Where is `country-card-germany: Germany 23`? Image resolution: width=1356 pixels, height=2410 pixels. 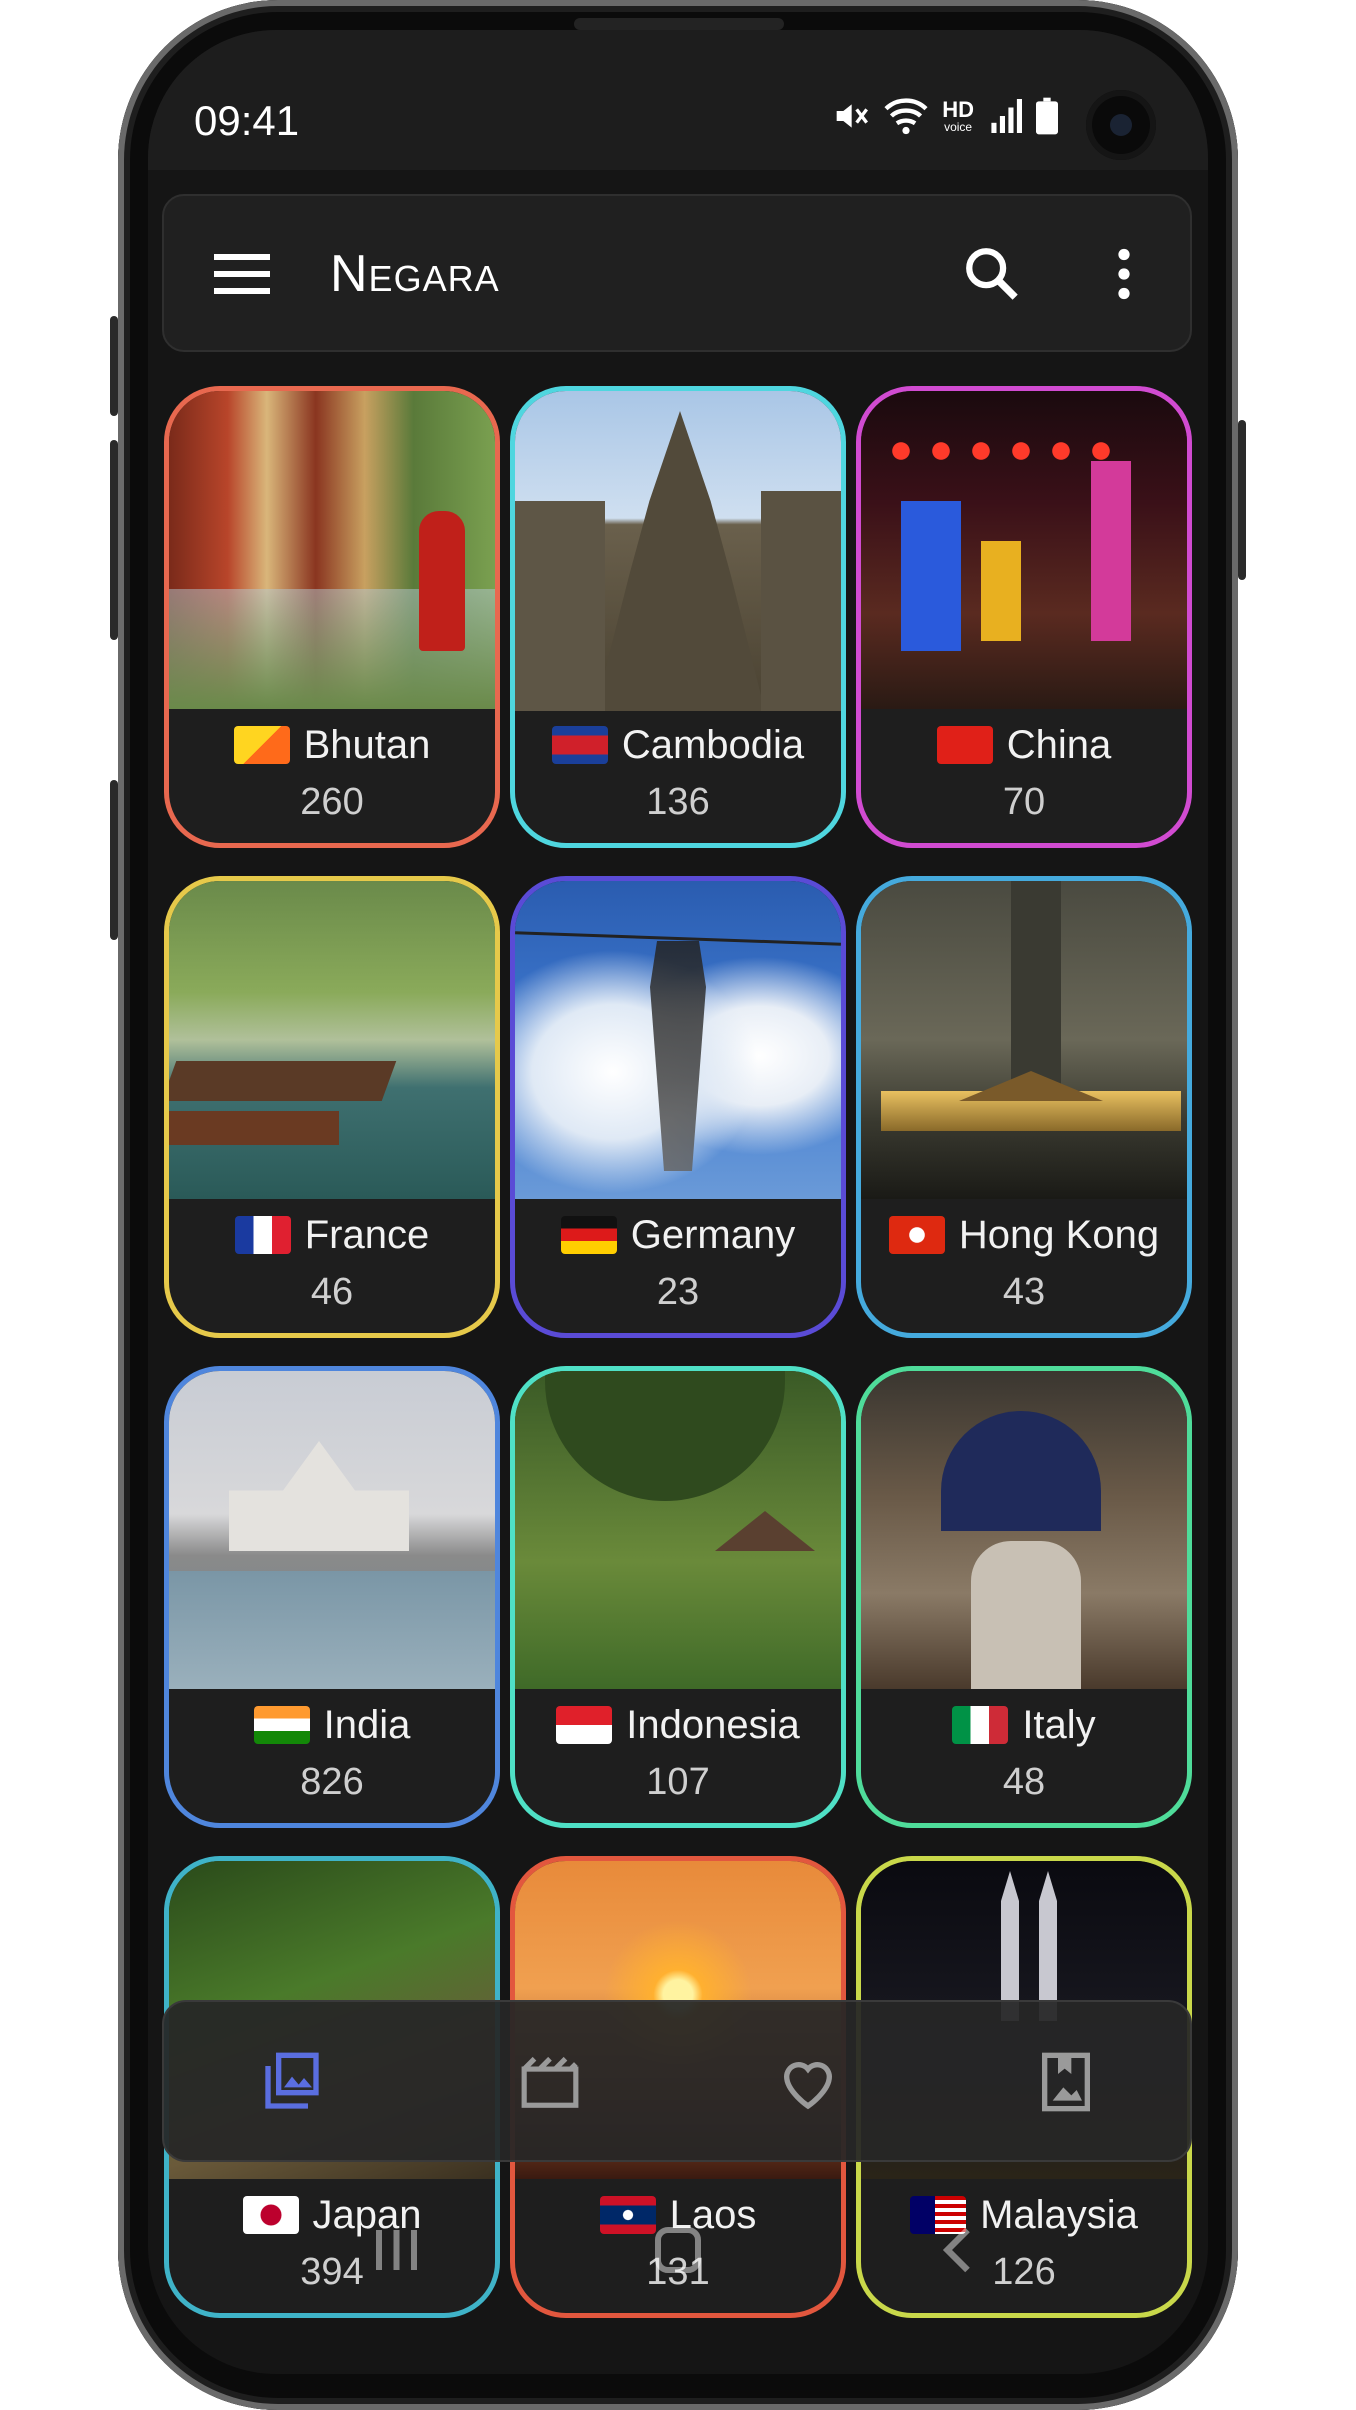
country-card-germany: Germany 23 is located at coordinates (678, 1107).